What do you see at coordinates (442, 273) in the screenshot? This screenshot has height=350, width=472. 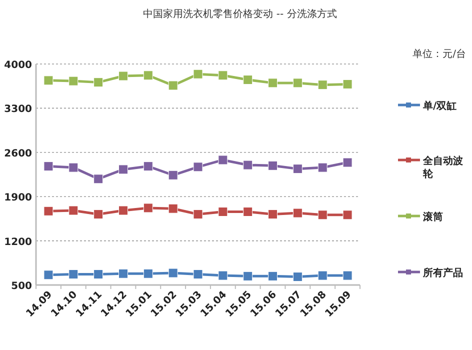 I see `legend-label: 所有产品` at bounding box center [442, 273].